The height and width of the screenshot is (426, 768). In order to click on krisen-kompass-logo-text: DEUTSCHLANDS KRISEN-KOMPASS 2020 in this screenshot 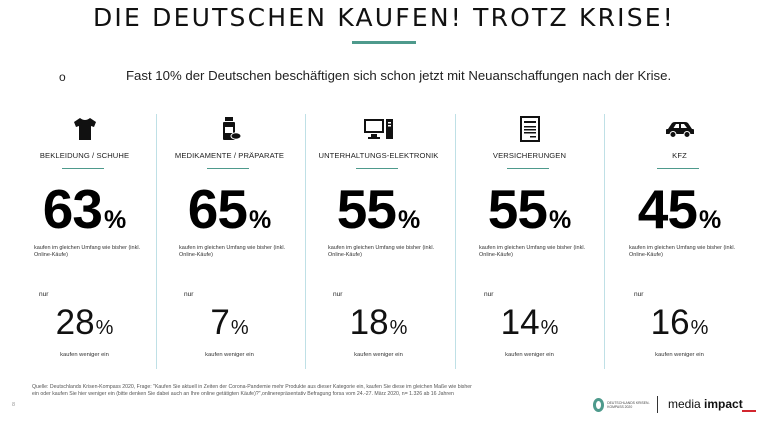, I will do `click(628, 405)`.